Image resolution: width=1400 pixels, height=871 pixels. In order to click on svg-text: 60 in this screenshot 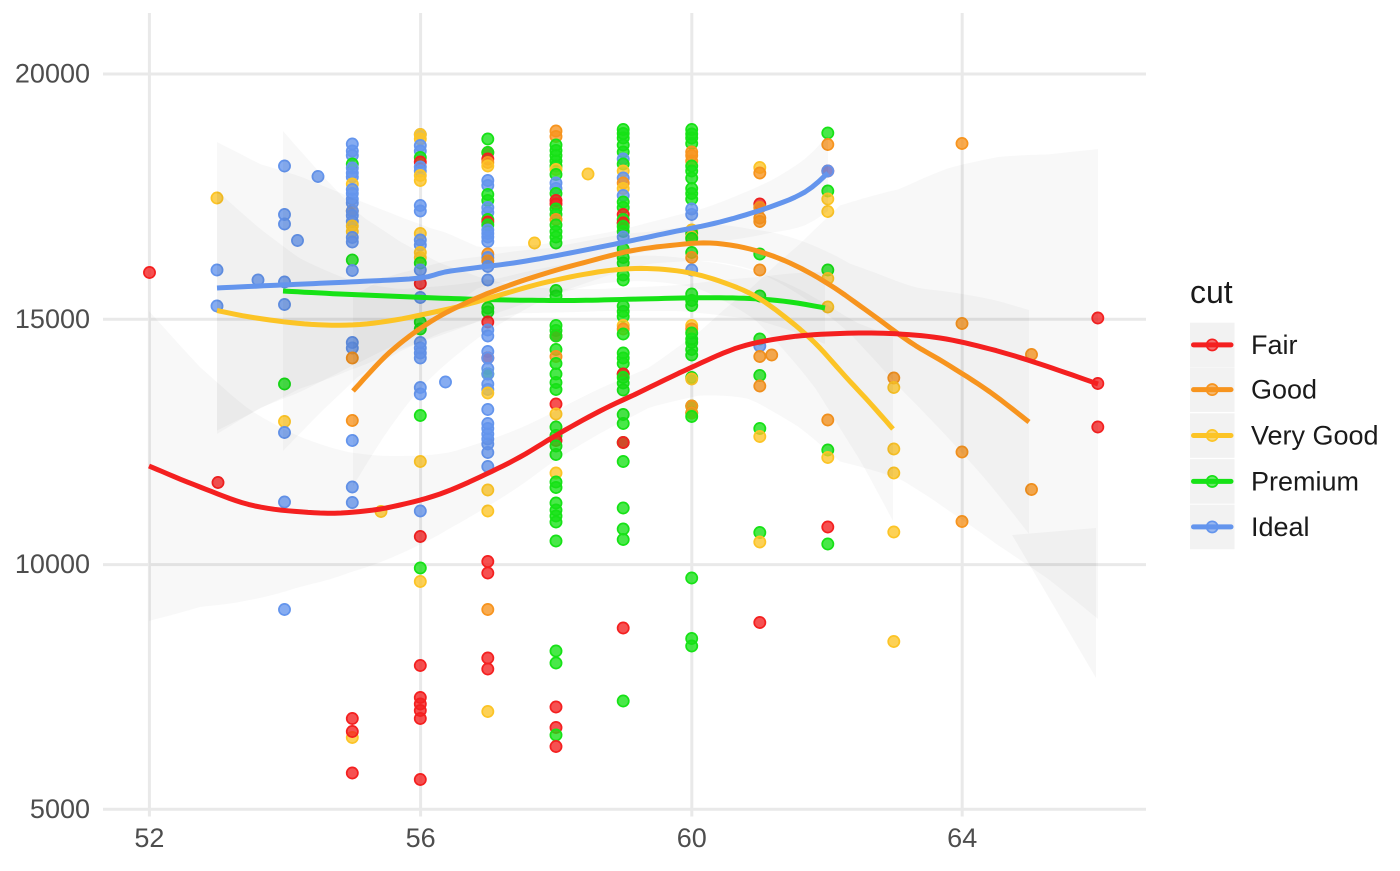, I will do `click(692, 838)`.